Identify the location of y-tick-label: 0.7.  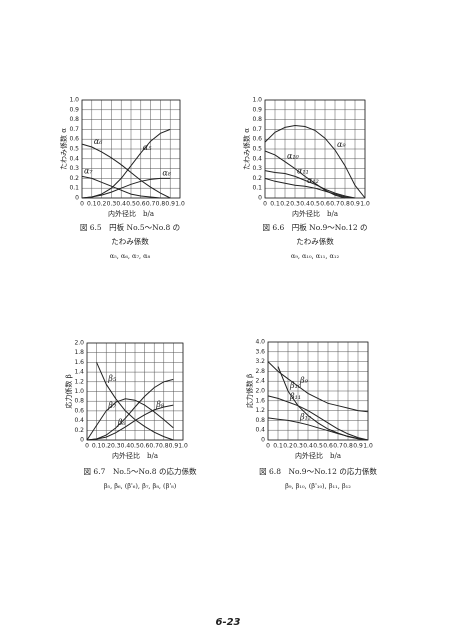
(257, 129).